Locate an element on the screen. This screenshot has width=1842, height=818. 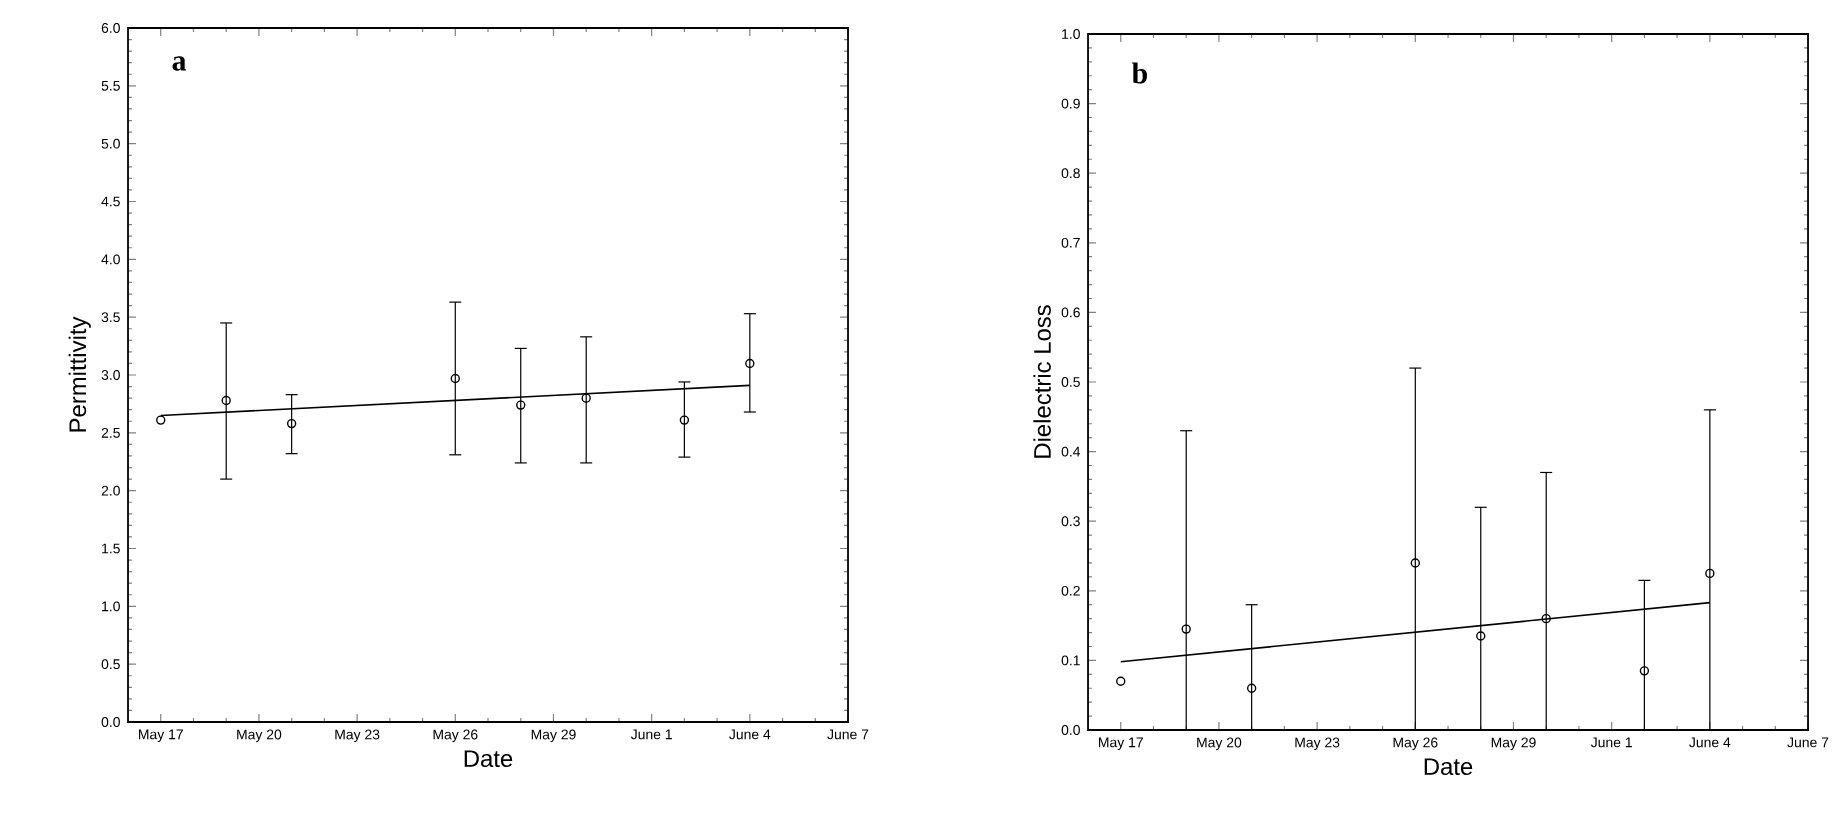
annotation: a is located at coordinates (179, 63).